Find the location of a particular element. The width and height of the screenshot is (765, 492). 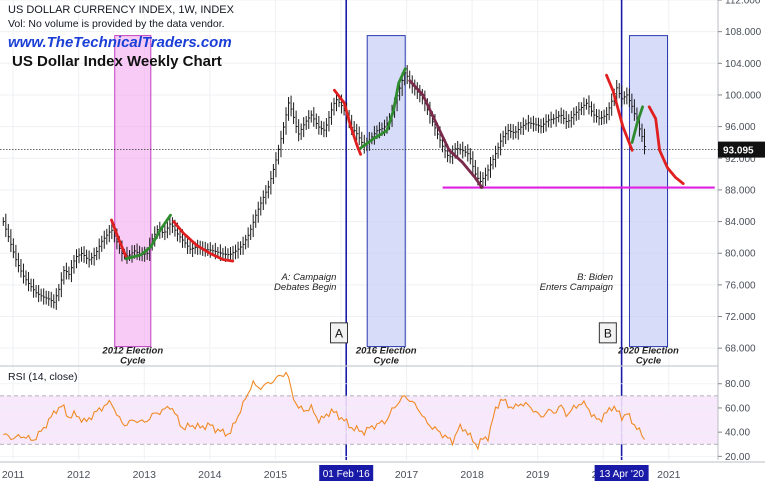

event-a-marker: A is located at coordinates (339, 333).